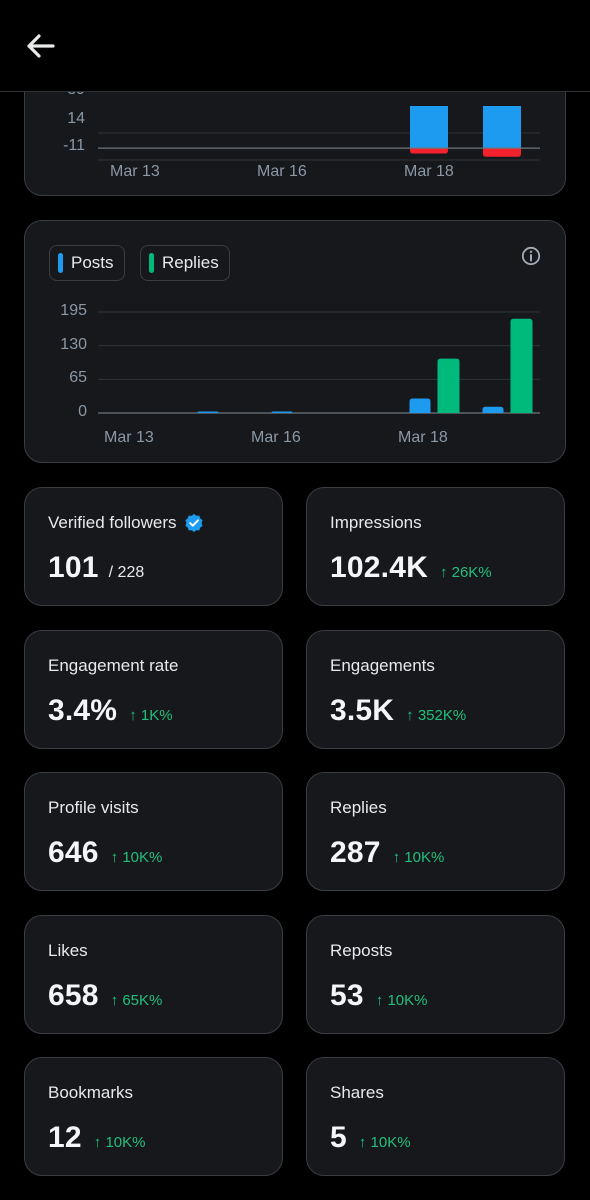 Image resolution: width=590 pixels, height=1200 pixels. Describe the element at coordinates (435, 831) in the screenshot. I see `stat-card-replies: Replies 287 ↑ 10K%` at that location.